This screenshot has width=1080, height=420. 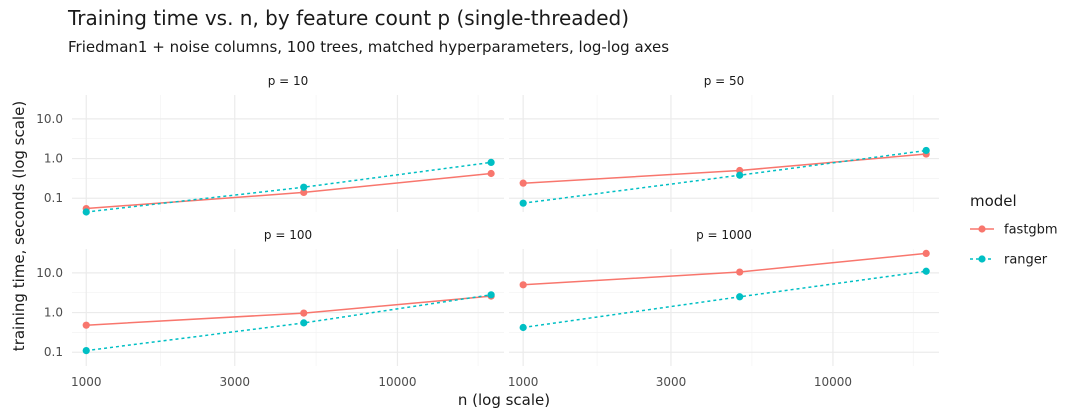 I want to click on facet-panel: p = 10 0.1 1.0 10.0, so click(x=270, y=145).